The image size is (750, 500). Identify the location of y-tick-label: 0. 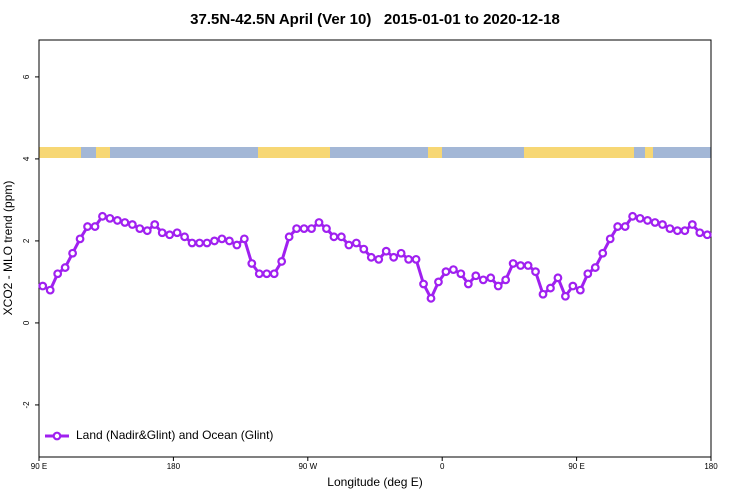
(26, 322).